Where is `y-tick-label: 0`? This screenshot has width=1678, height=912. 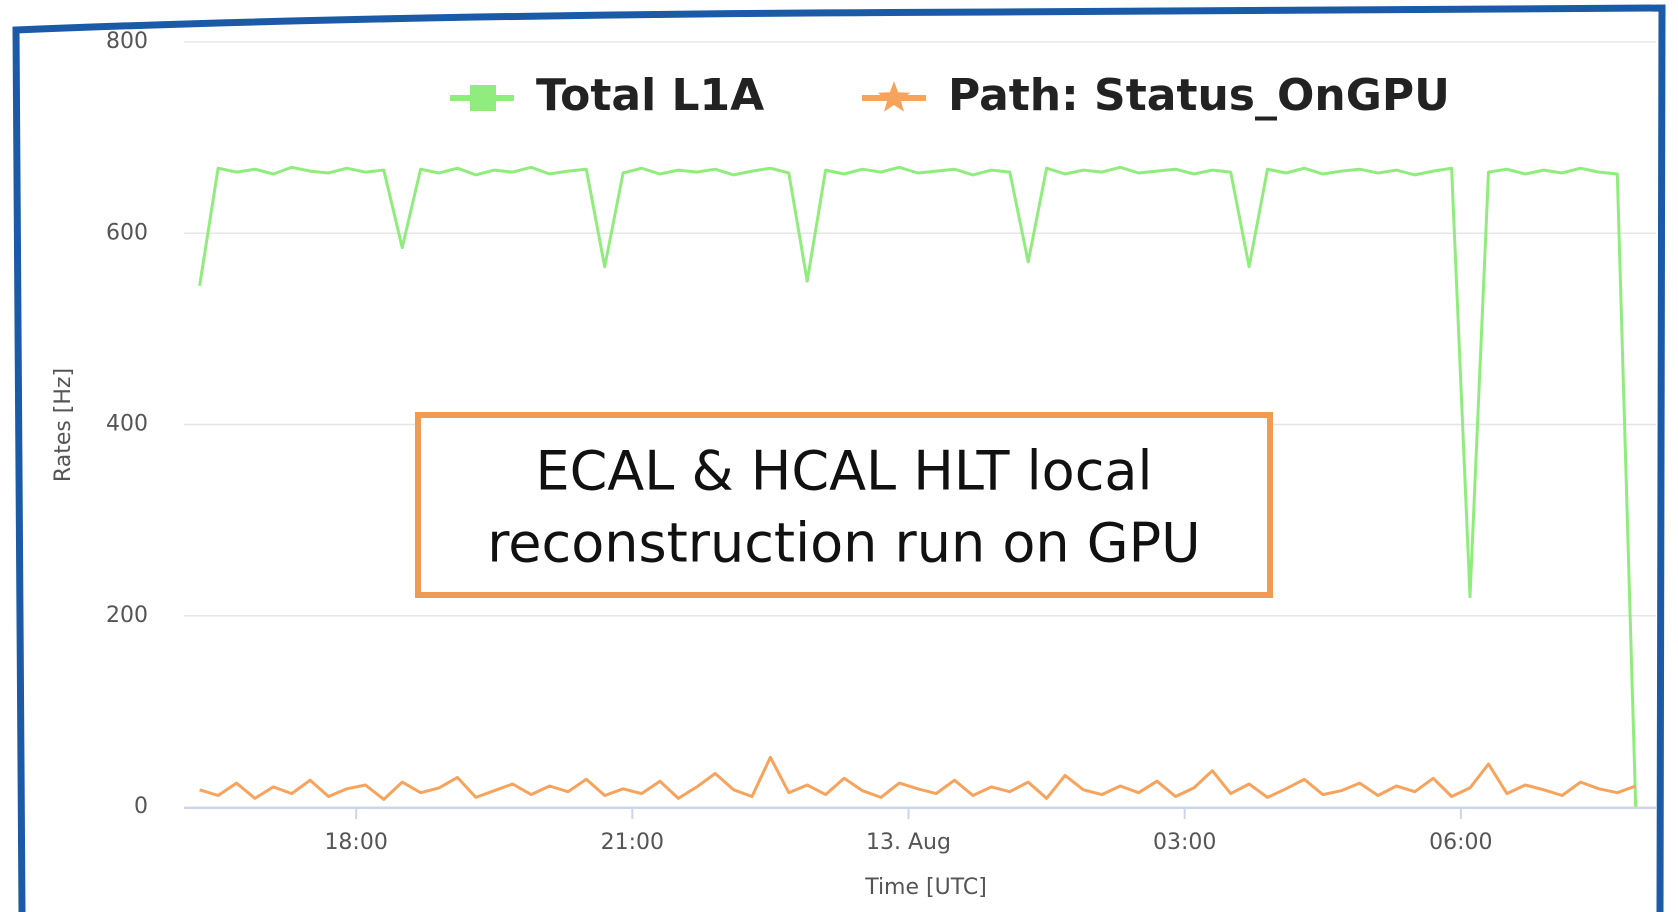 y-tick-label: 0 is located at coordinates (141, 806).